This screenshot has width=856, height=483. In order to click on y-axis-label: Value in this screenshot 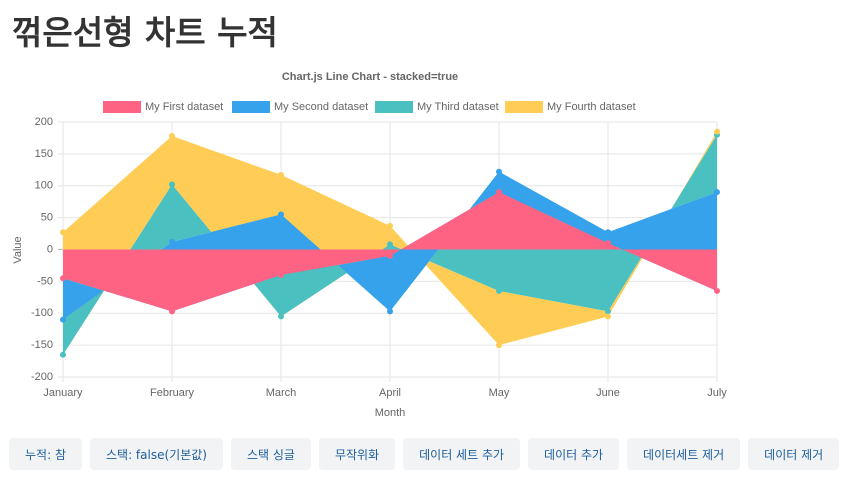, I will do `click(18, 249)`.